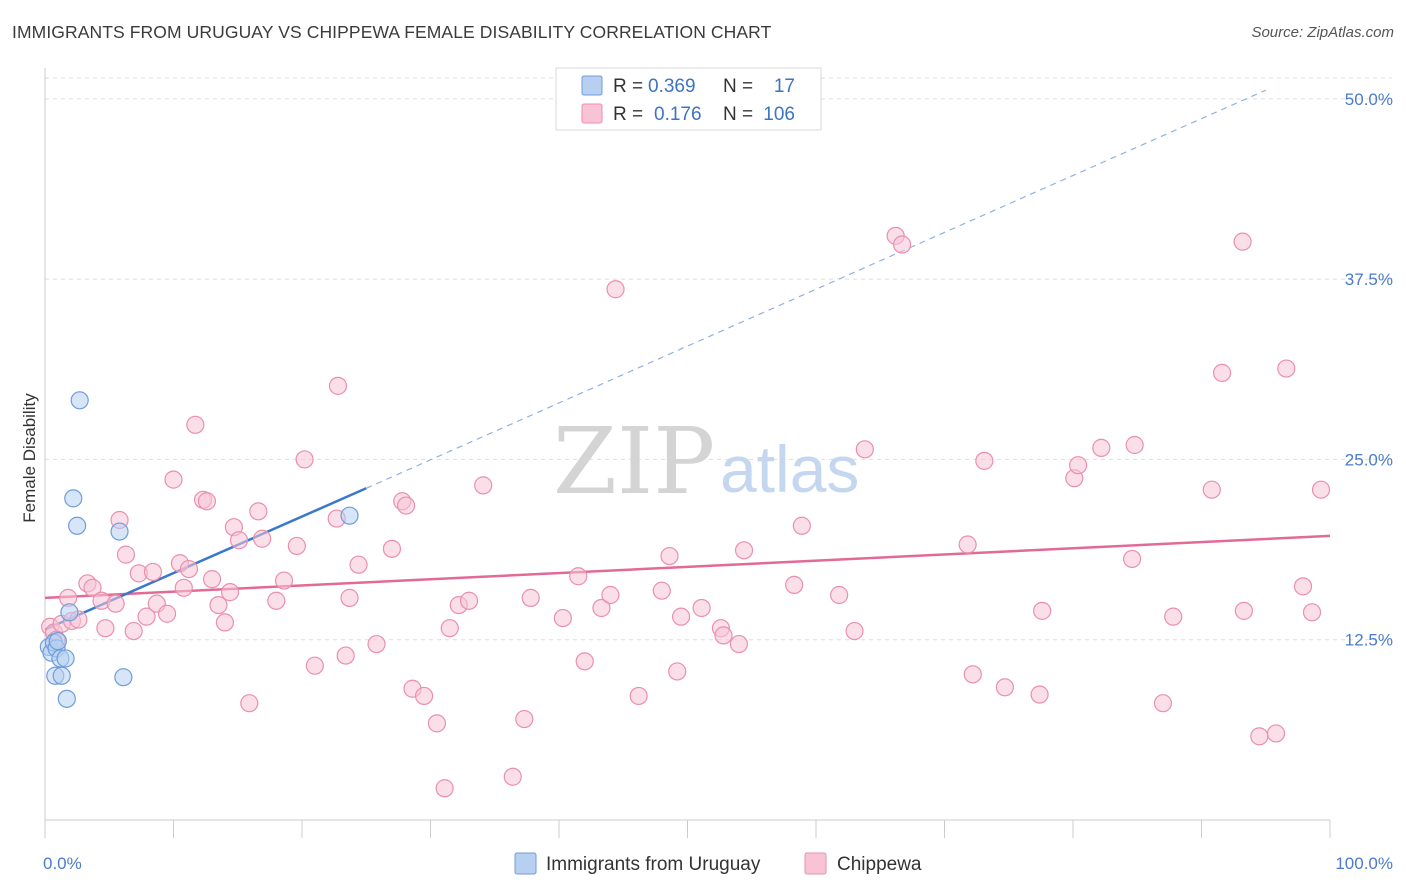 This screenshot has height=892, width=1406. What do you see at coordinates (525, 863) in the screenshot?
I see `series-swatch-uruguay` at bounding box center [525, 863].